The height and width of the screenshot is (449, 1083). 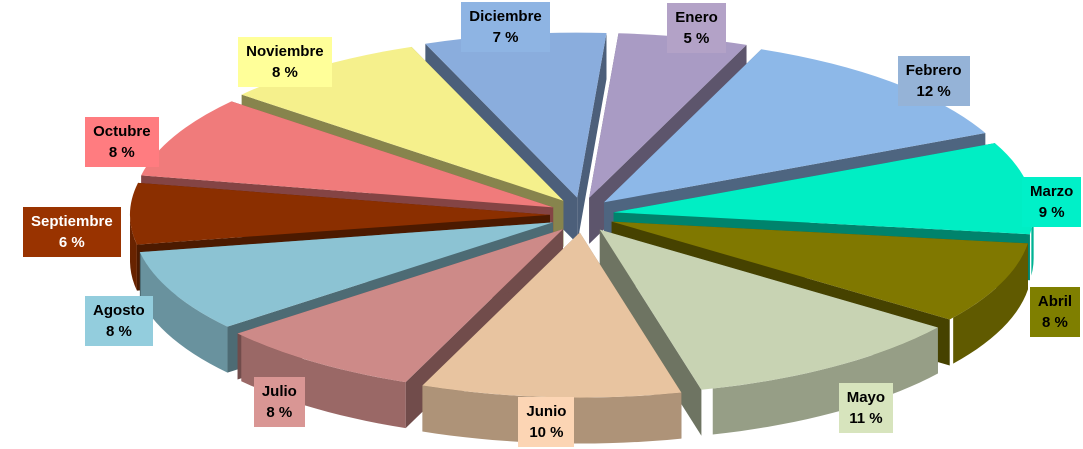 What do you see at coordinates (933, 70) in the screenshot?
I see `label-category: Febrero` at bounding box center [933, 70].